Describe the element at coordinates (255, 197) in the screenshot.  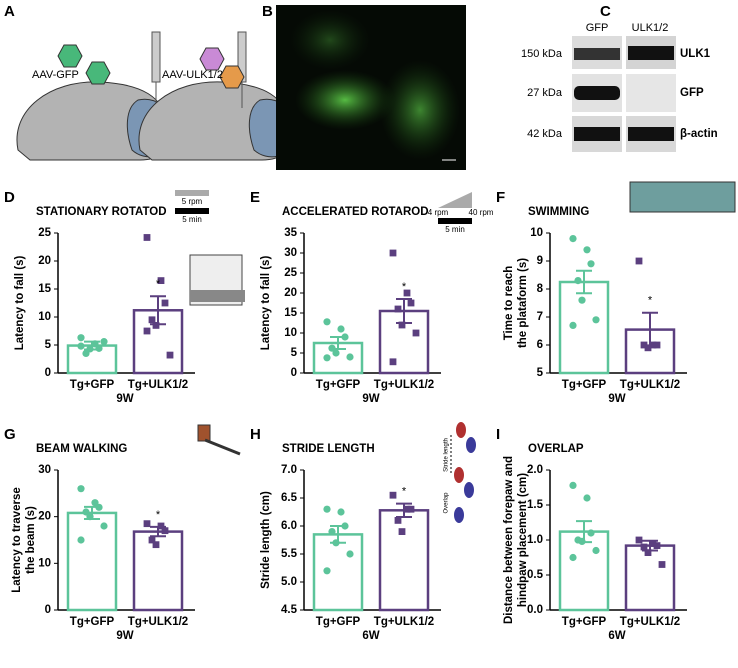
I see `panel-label: E` at that location.